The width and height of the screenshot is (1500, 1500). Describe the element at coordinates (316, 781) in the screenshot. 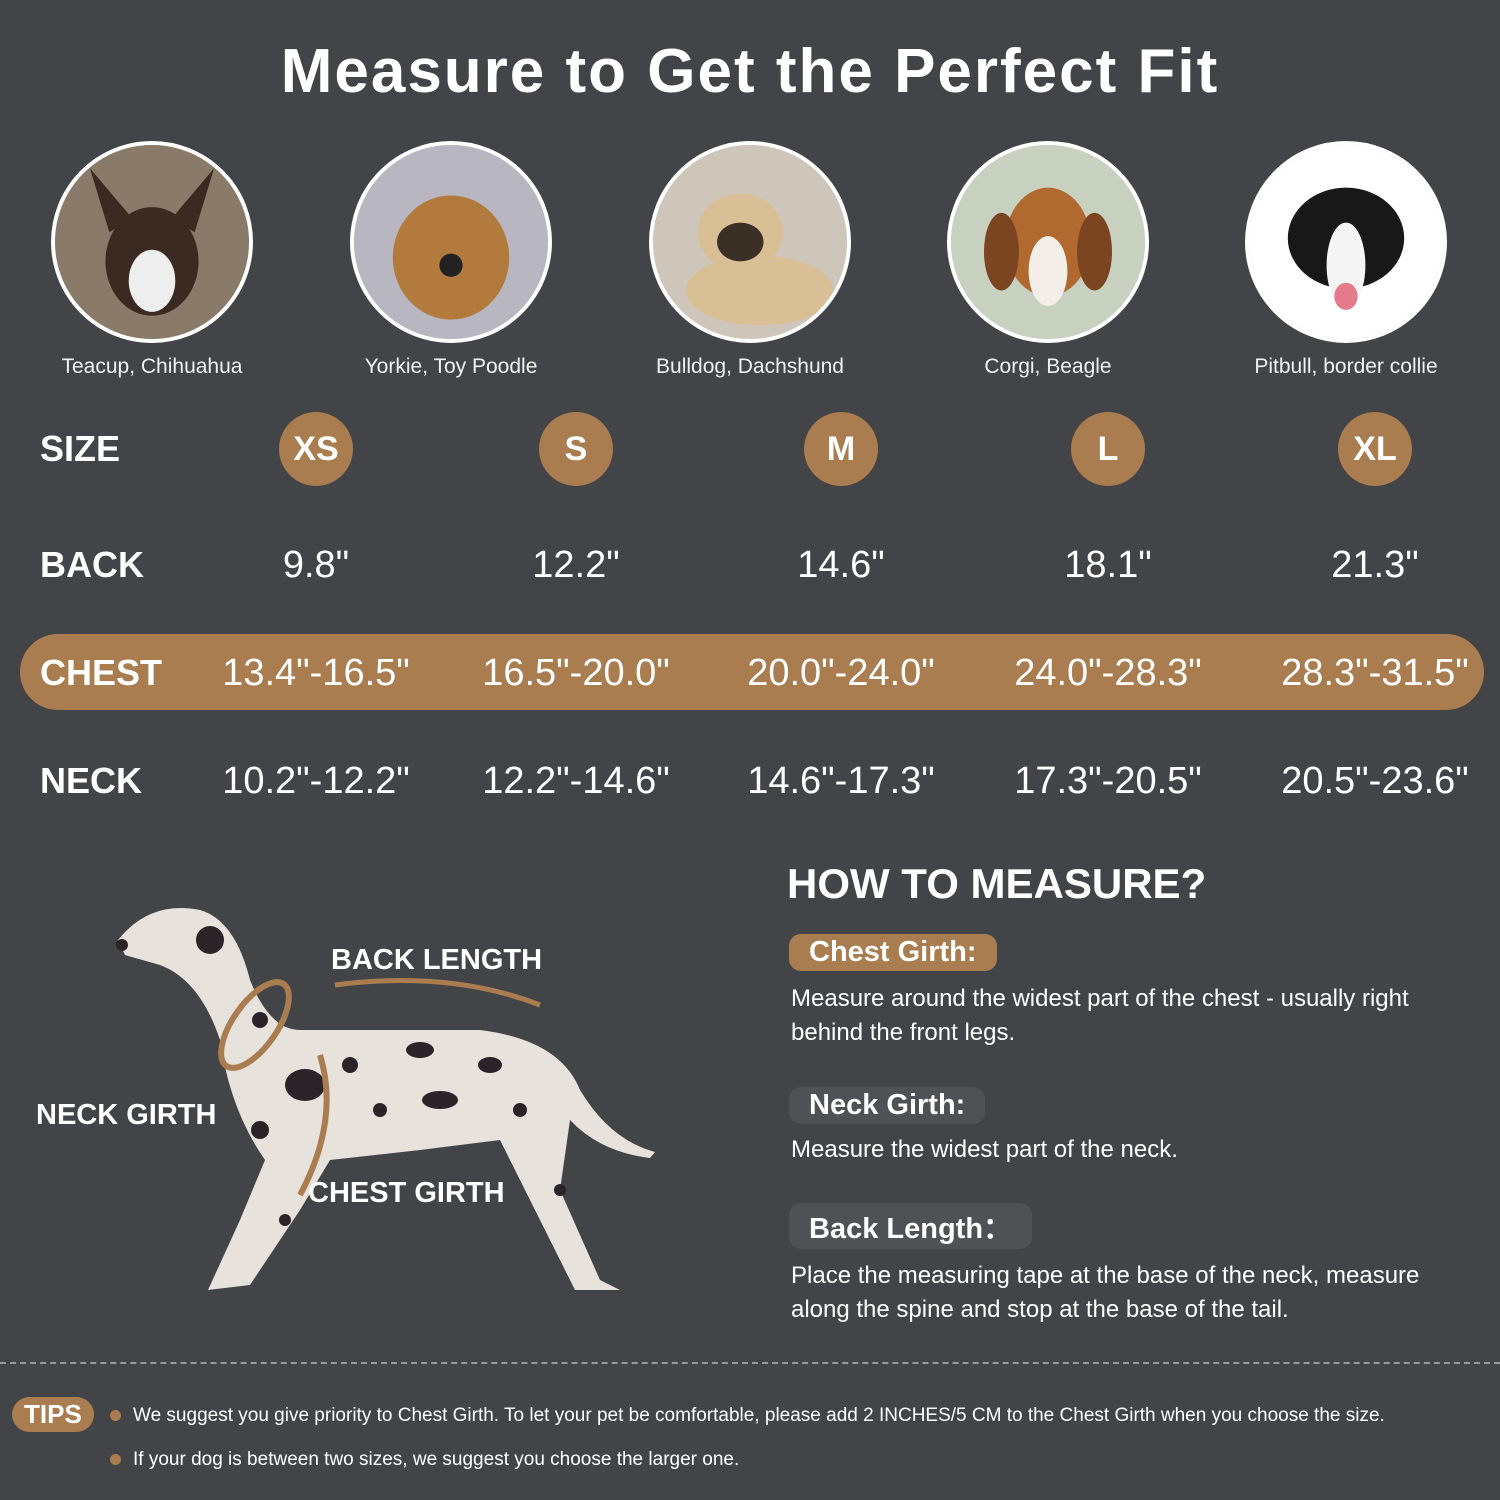

I see `neck-value: 10.2"-12.2"` at that location.